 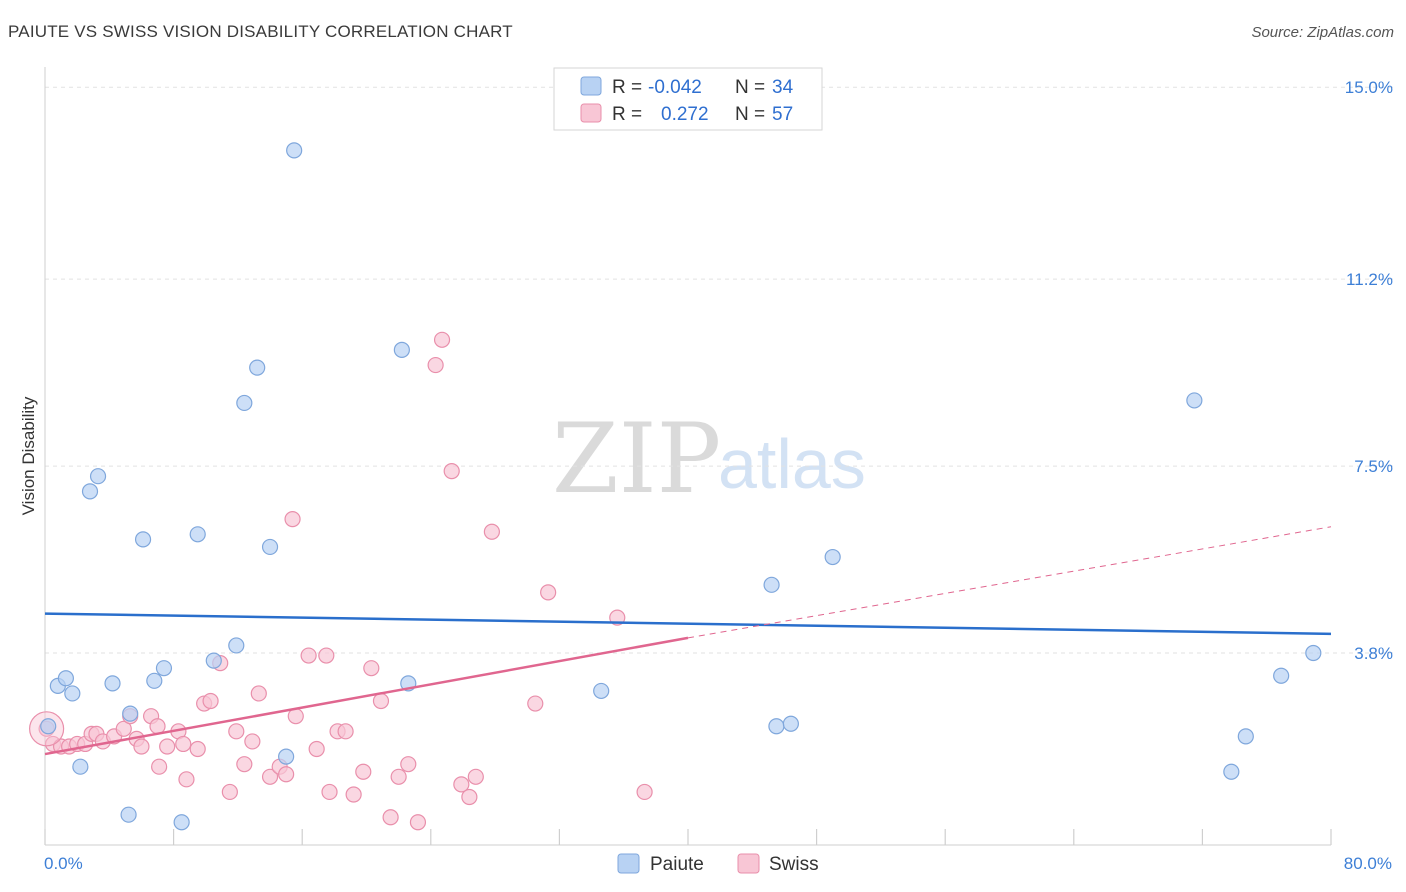 What do you see at coordinates (591, 113) in the screenshot?
I see `legend-swiss-swatch` at bounding box center [591, 113].